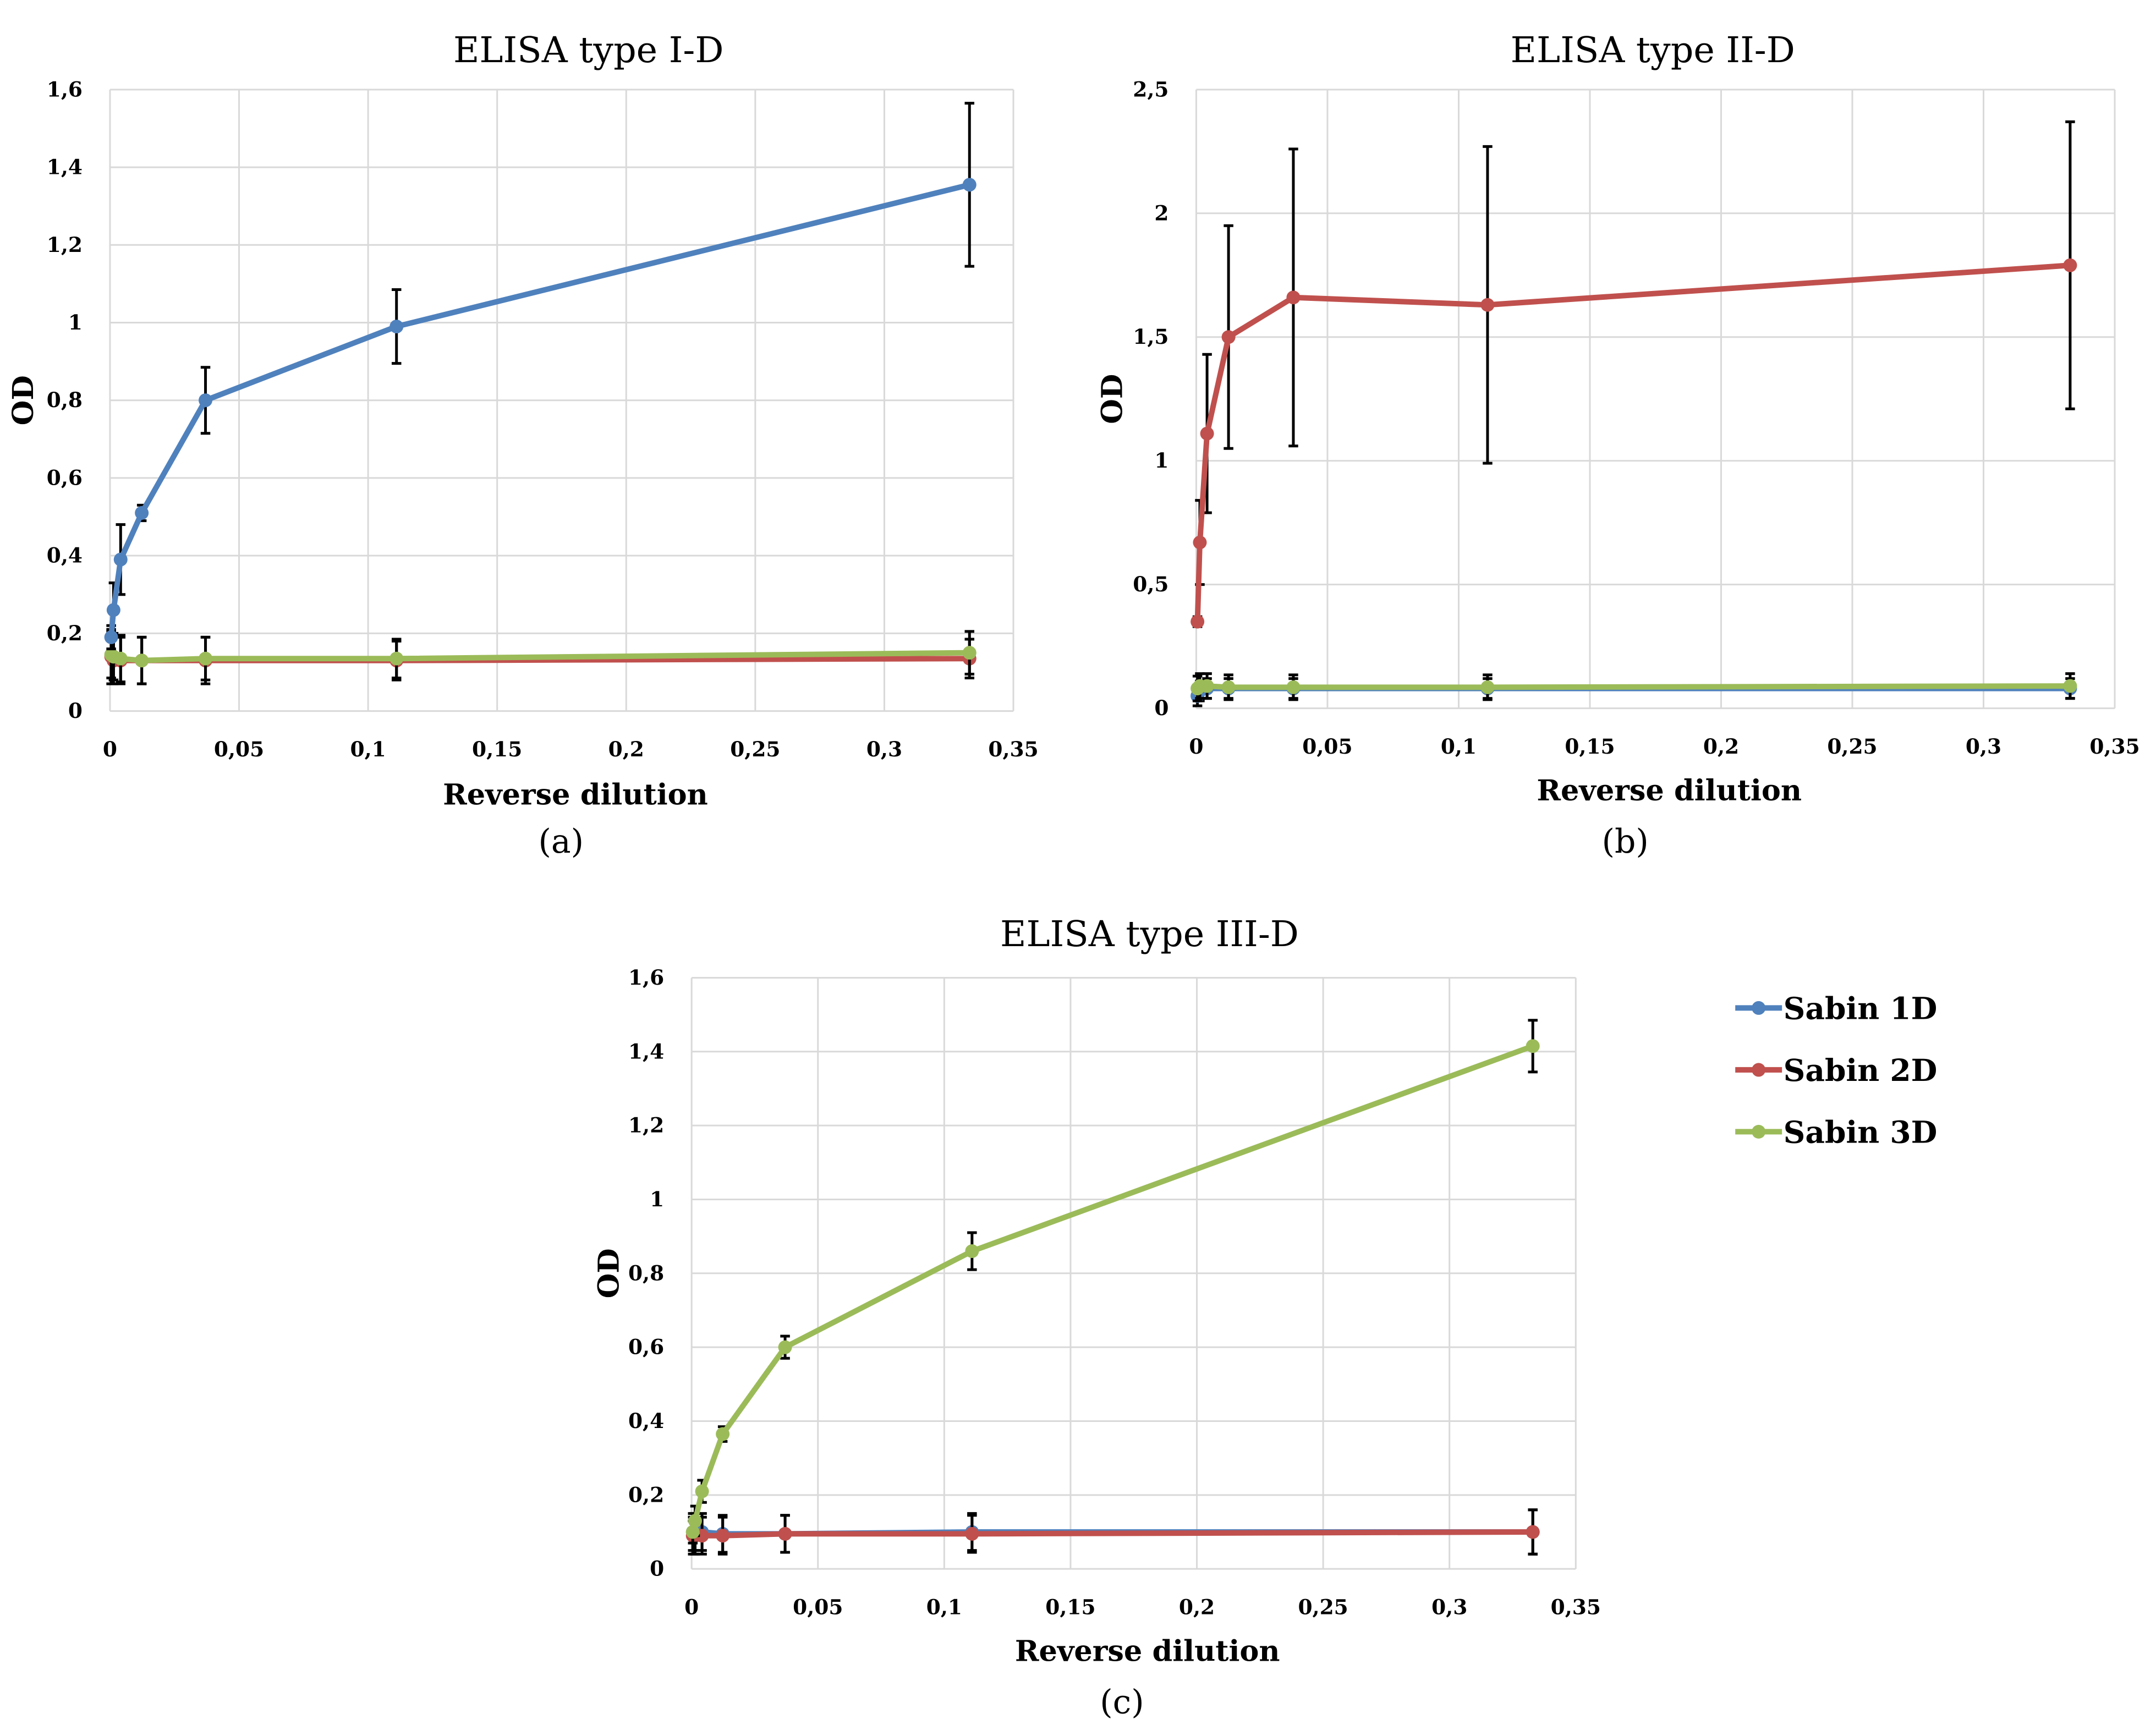  What do you see at coordinates (1150, 337) in the screenshot?
I see `y-tick-label: 1,5` at bounding box center [1150, 337].